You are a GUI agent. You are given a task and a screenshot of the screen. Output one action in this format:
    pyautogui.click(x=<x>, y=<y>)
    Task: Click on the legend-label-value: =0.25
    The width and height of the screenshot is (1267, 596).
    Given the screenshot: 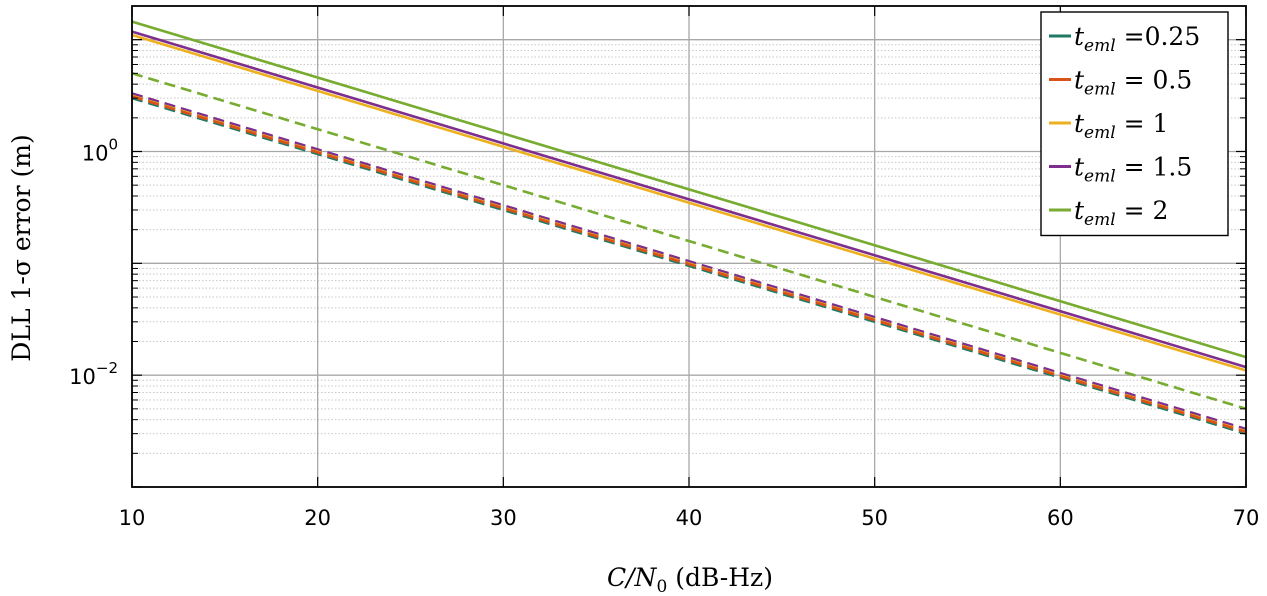 What is the action you would take?
    pyautogui.click(x=1158, y=36)
    